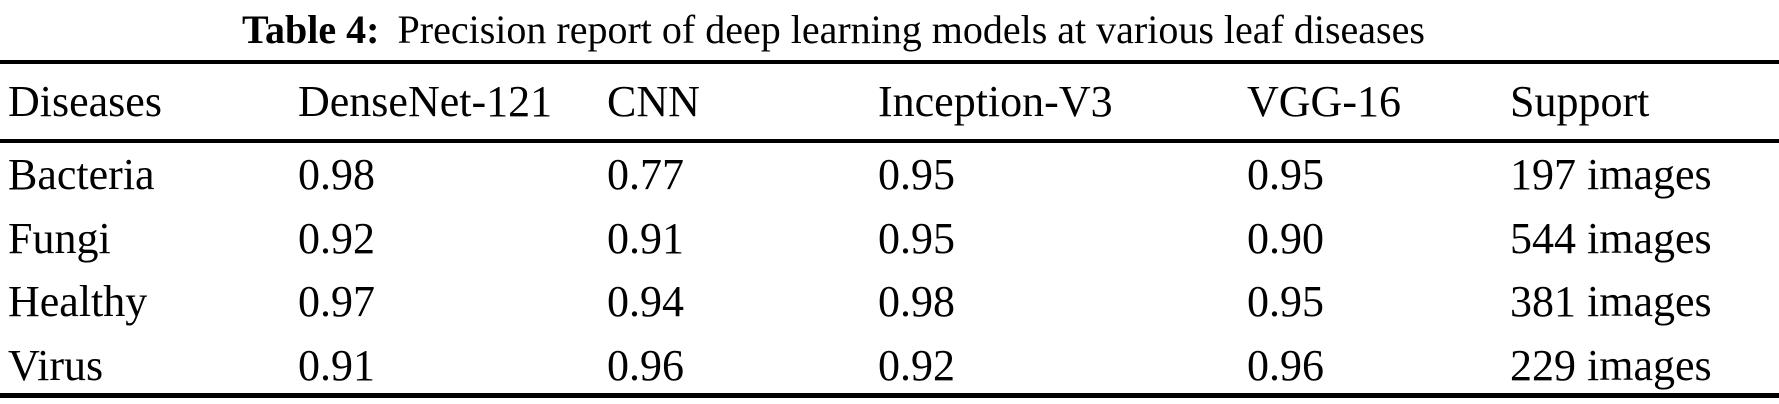 Image resolution: width=1779 pixels, height=404 pixels. What do you see at coordinates (336, 302) in the screenshot?
I see `table-cell: 0.97` at bounding box center [336, 302].